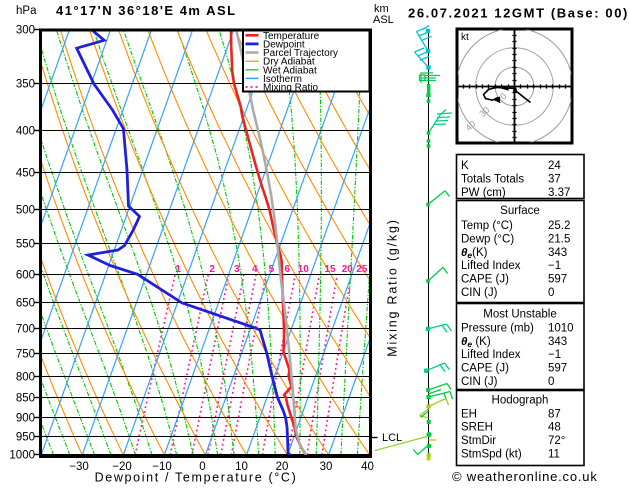 This screenshot has height=491, width=629. What do you see at coordinates (146, 10) in the screenshot?
I see `svg-text: 41°17'N 36°18'E 4m ASL` at bounding box center [146, 10].